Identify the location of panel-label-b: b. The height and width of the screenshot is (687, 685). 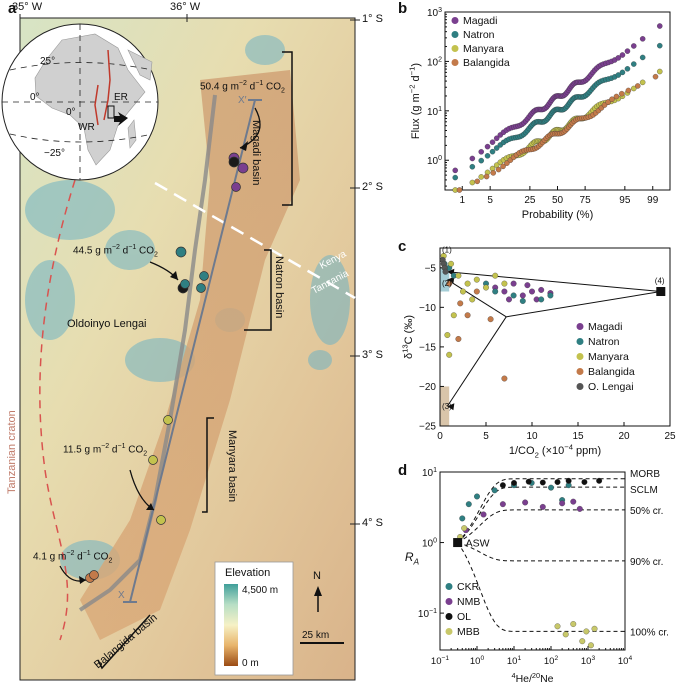
(403, 8).